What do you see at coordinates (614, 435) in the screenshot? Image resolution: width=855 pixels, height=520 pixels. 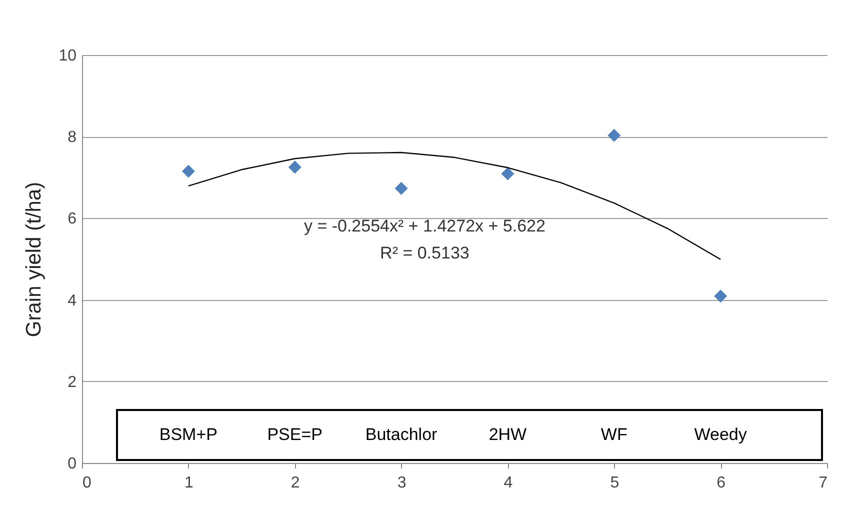 I see `annotation: WF` at bounding box center [614, 435].